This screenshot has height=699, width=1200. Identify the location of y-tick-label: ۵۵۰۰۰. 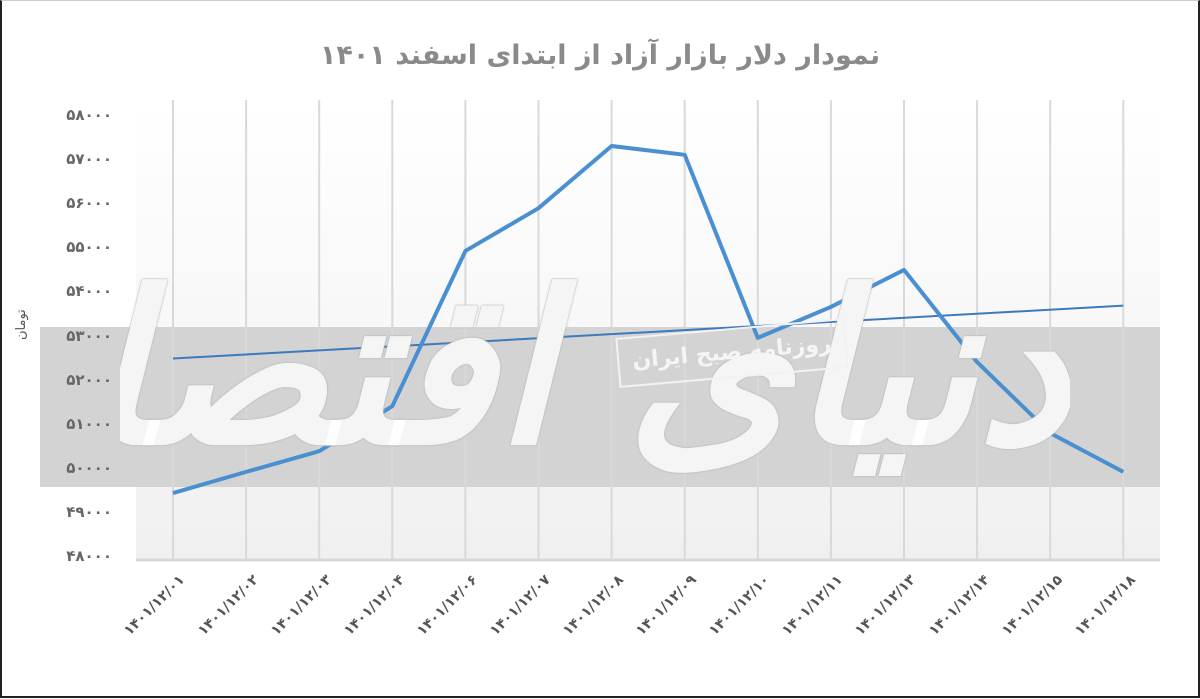
(89, 247).